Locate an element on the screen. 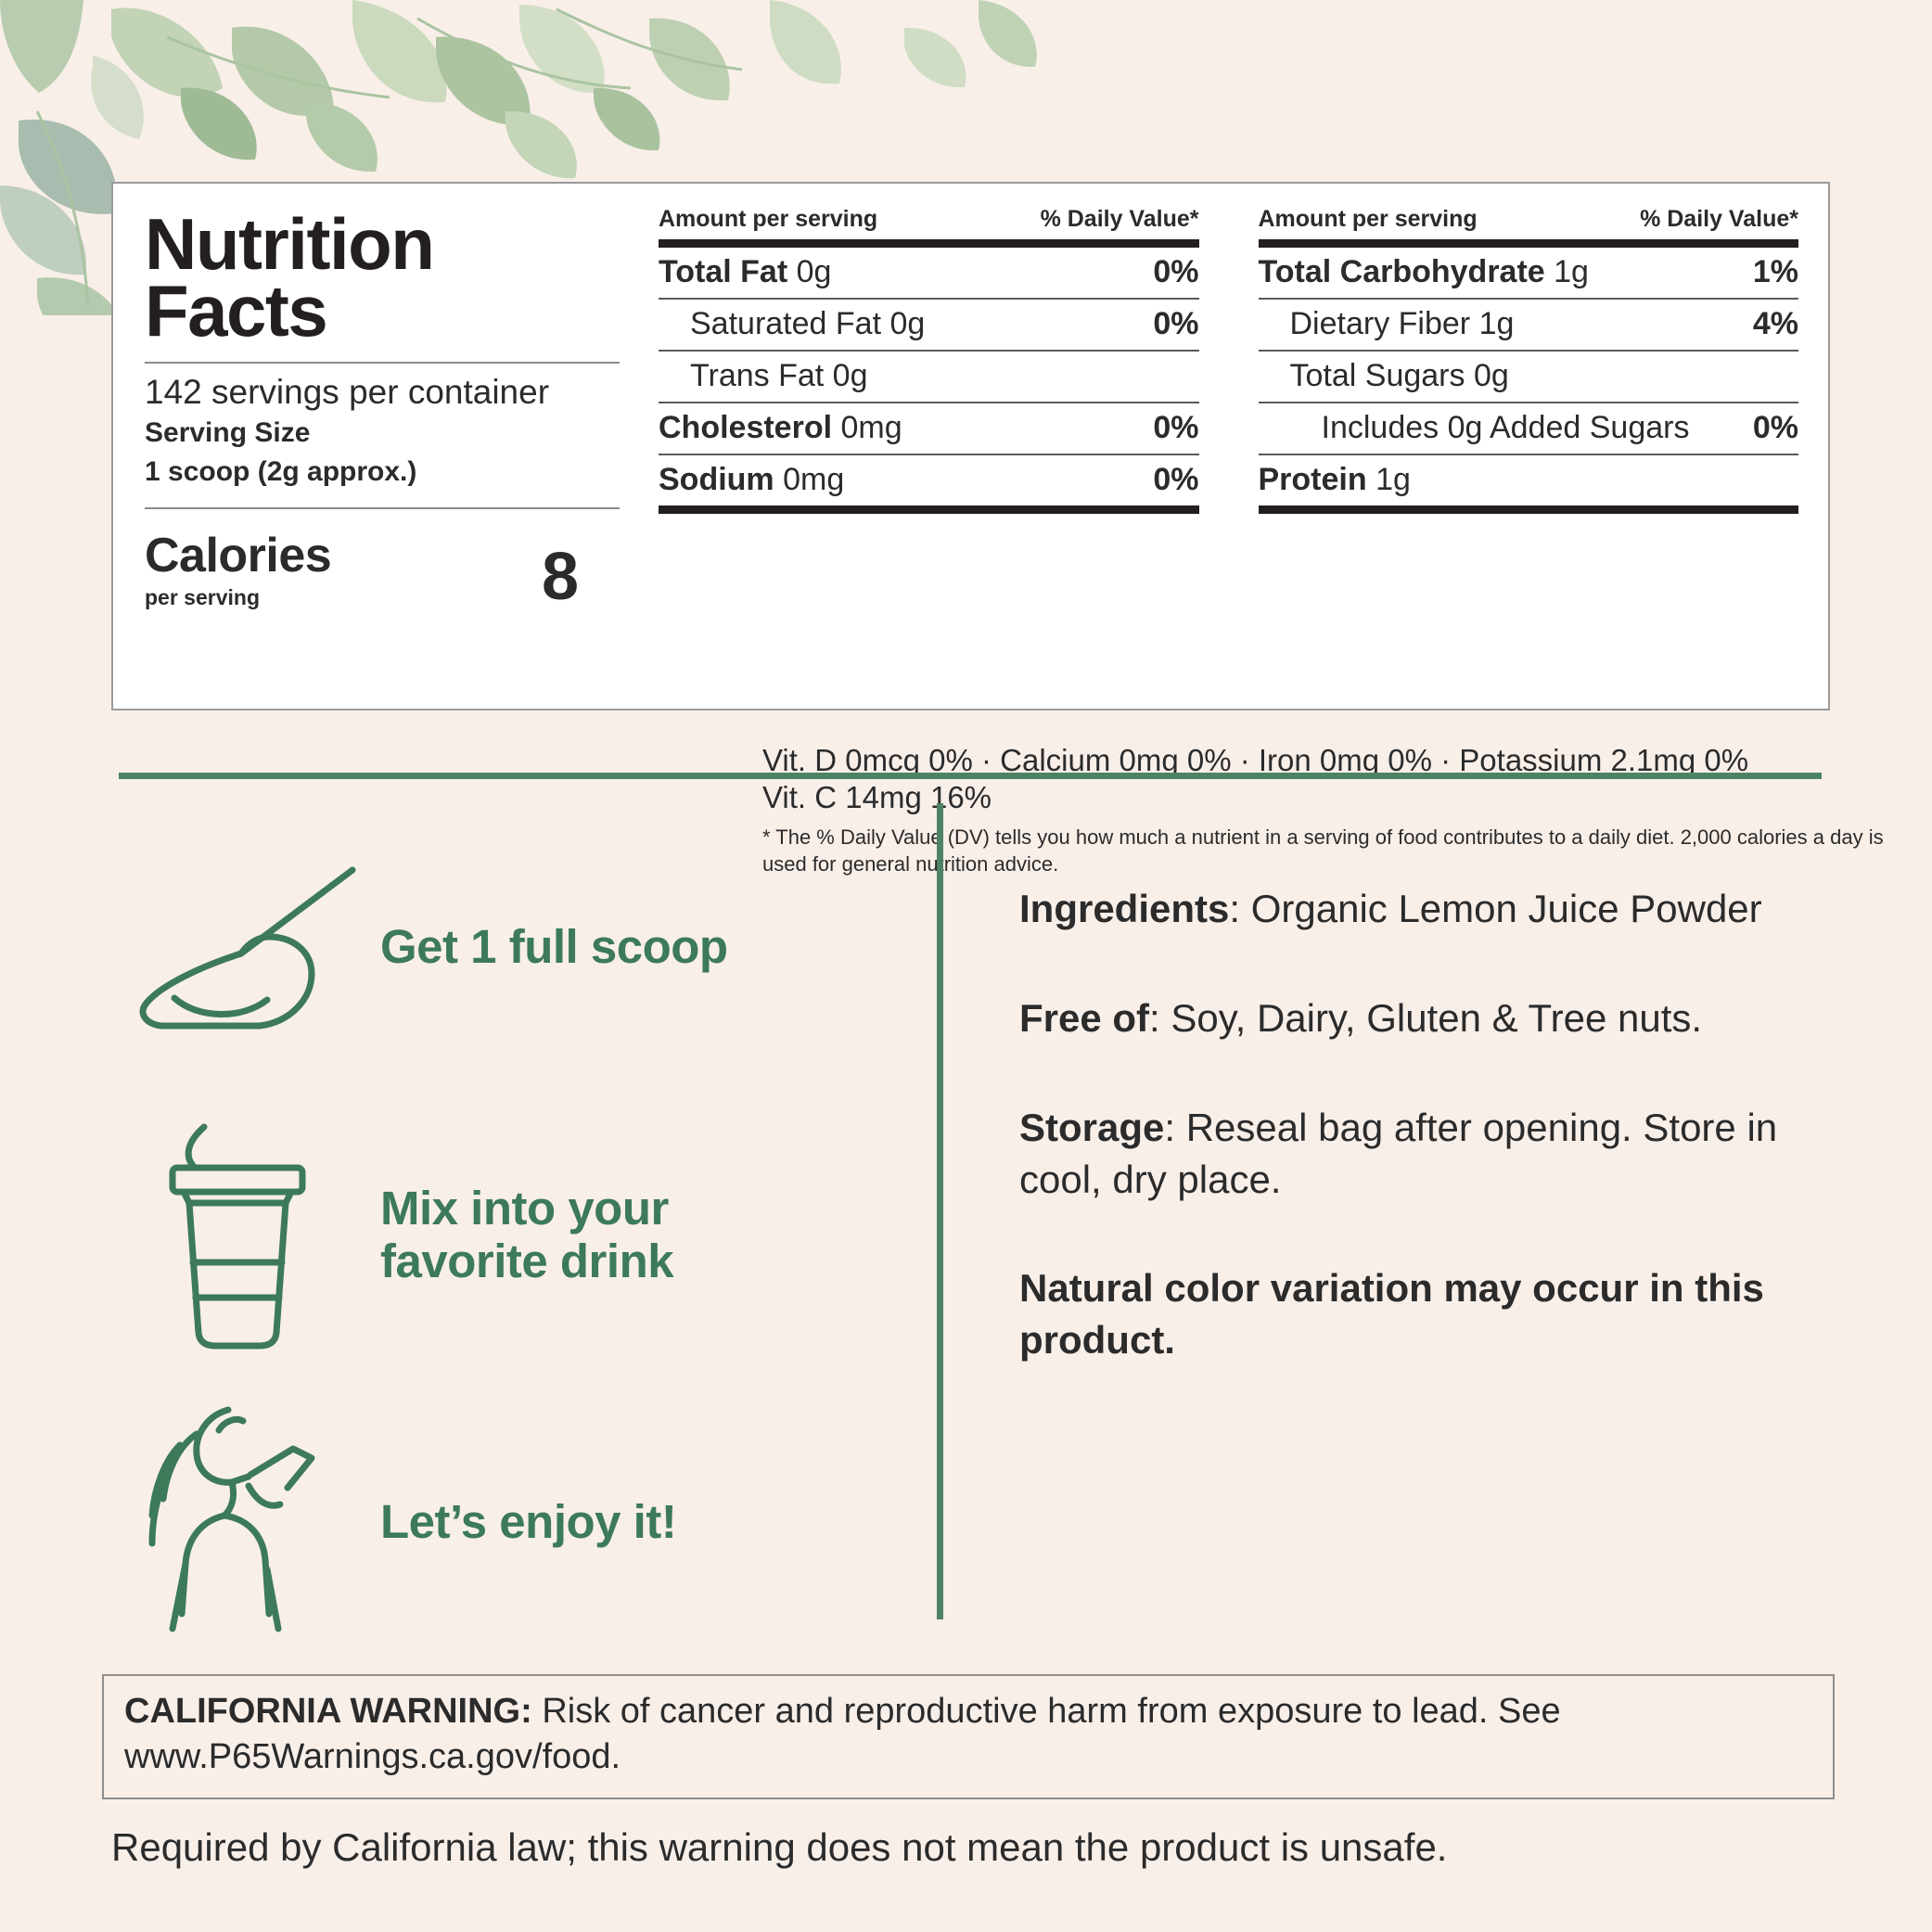 The image size is (1932, 1932). calories-value: 8 is located at coordinates (560, 576).